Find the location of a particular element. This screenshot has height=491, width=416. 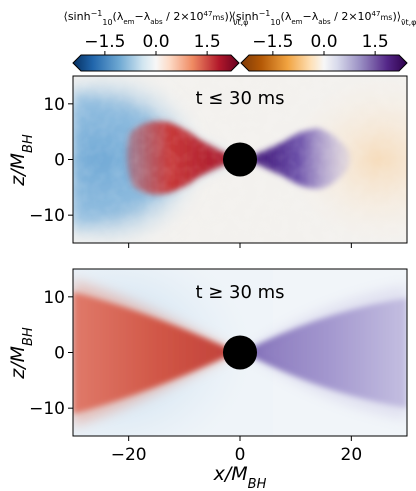

panel-early-yticks: −10 0 10 is located at coordinates (51, 160).